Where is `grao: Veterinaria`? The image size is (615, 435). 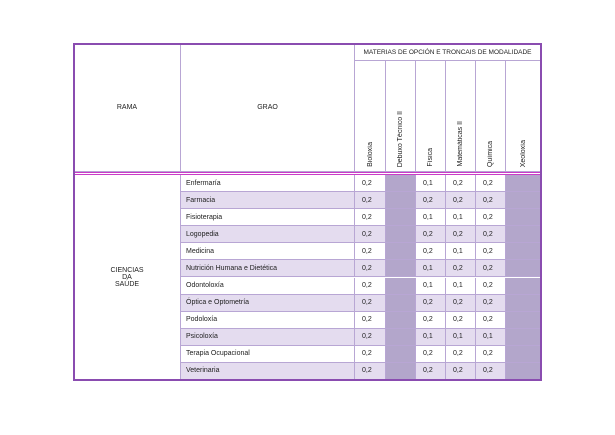 grao: Veterinaria is located at coordinates (268, 371).